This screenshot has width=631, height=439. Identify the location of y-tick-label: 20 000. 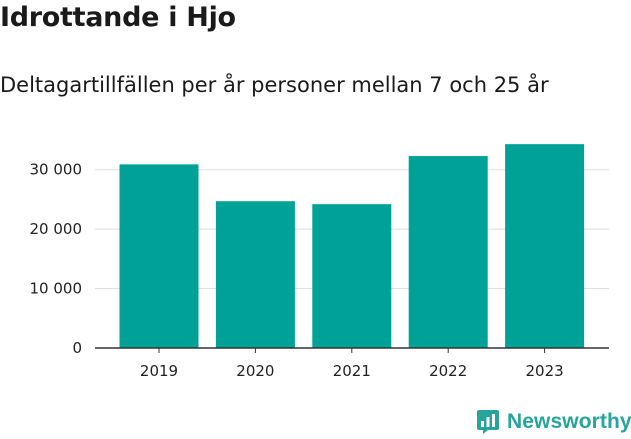
(56, 229).